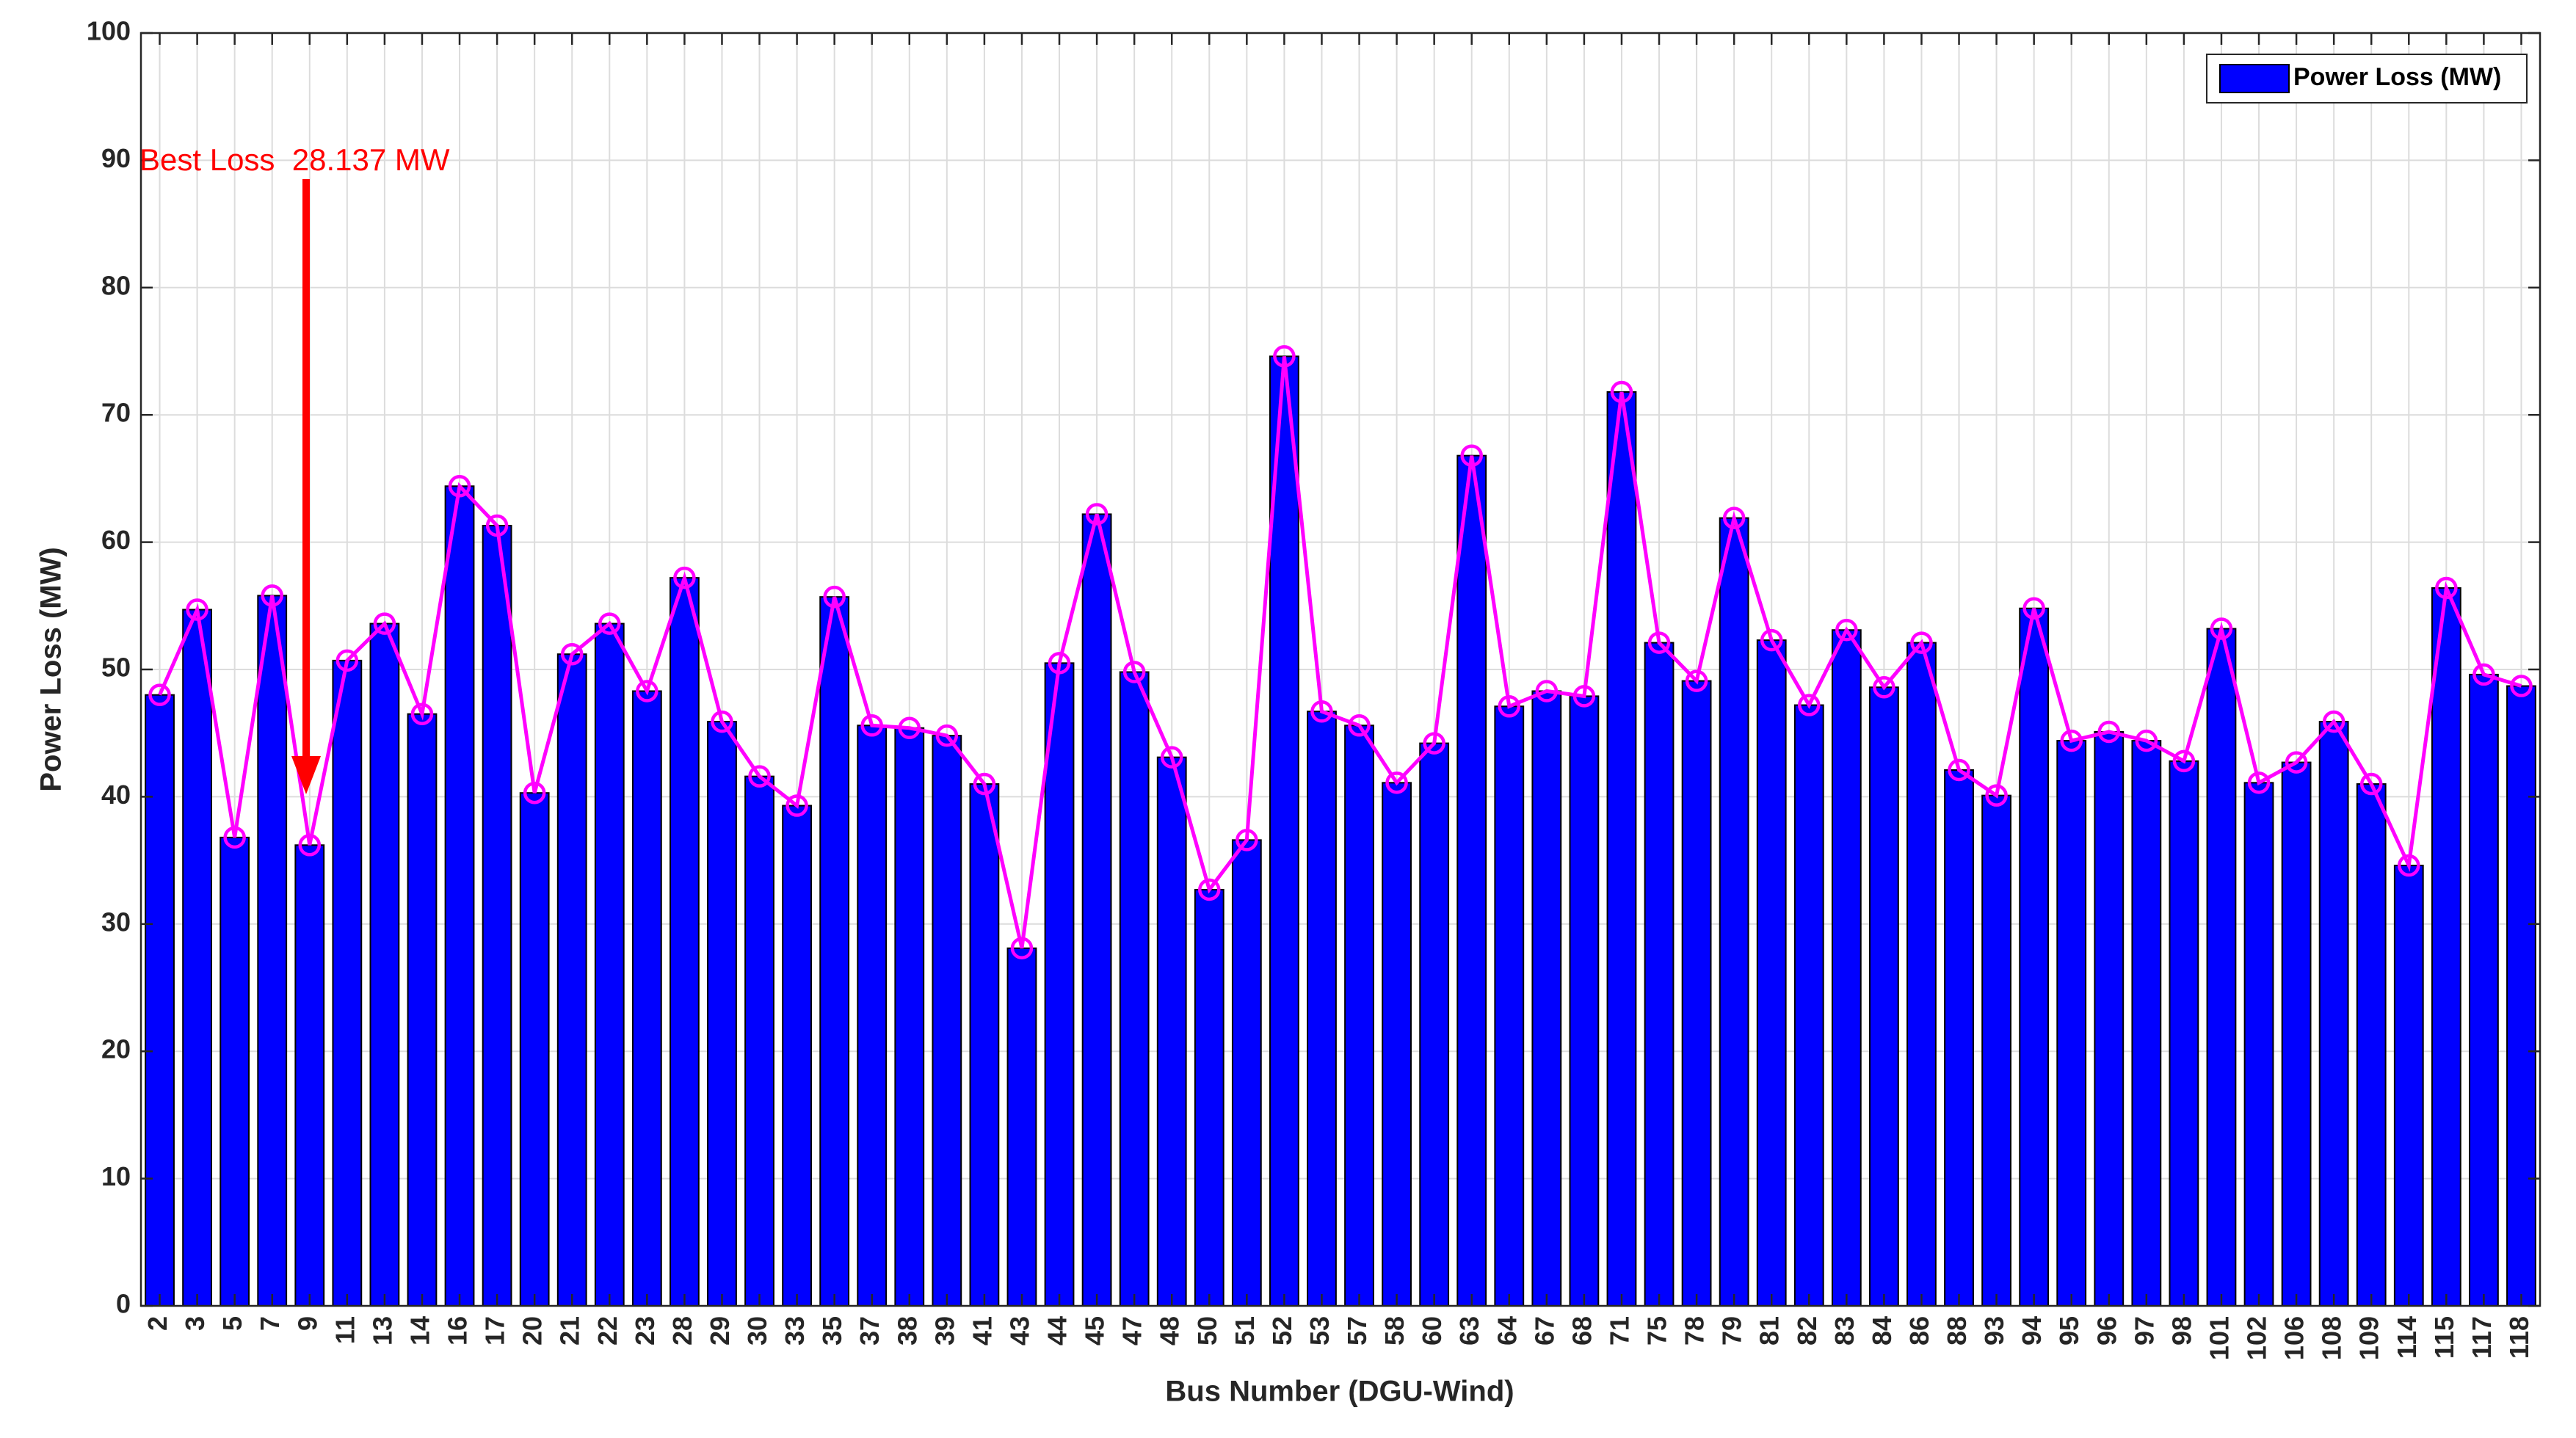  What do you see at coordinates (2106, 1331) in the screenshot?
I see `x-tick-label: 96` at bounding box center [2106, 1331].